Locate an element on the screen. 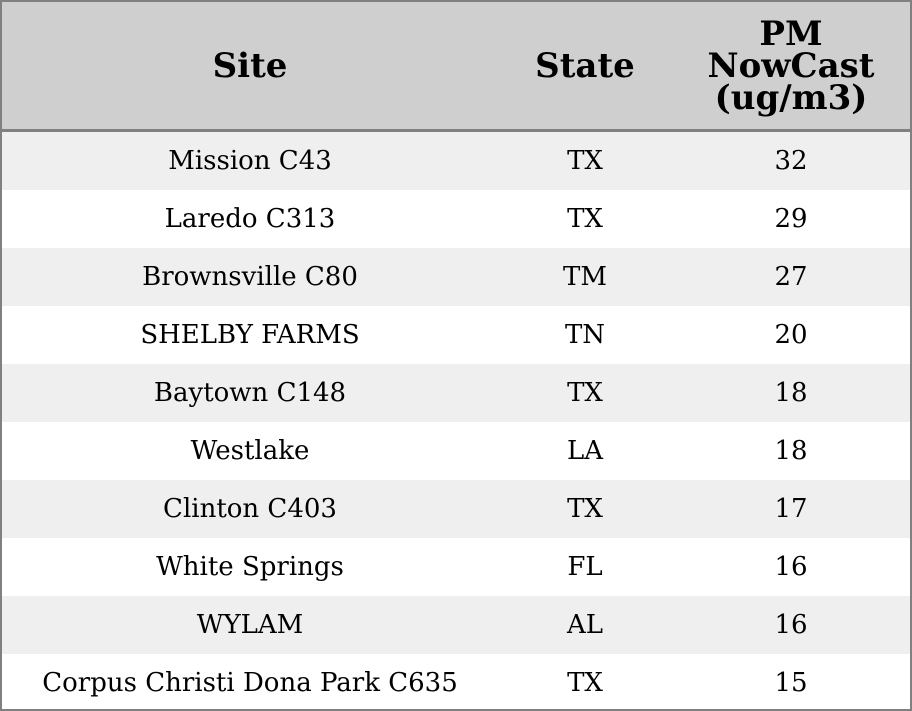  column-header-pm-nowcast-label: PM NowCast (ug/m3) is located at coordinates (791, 65).